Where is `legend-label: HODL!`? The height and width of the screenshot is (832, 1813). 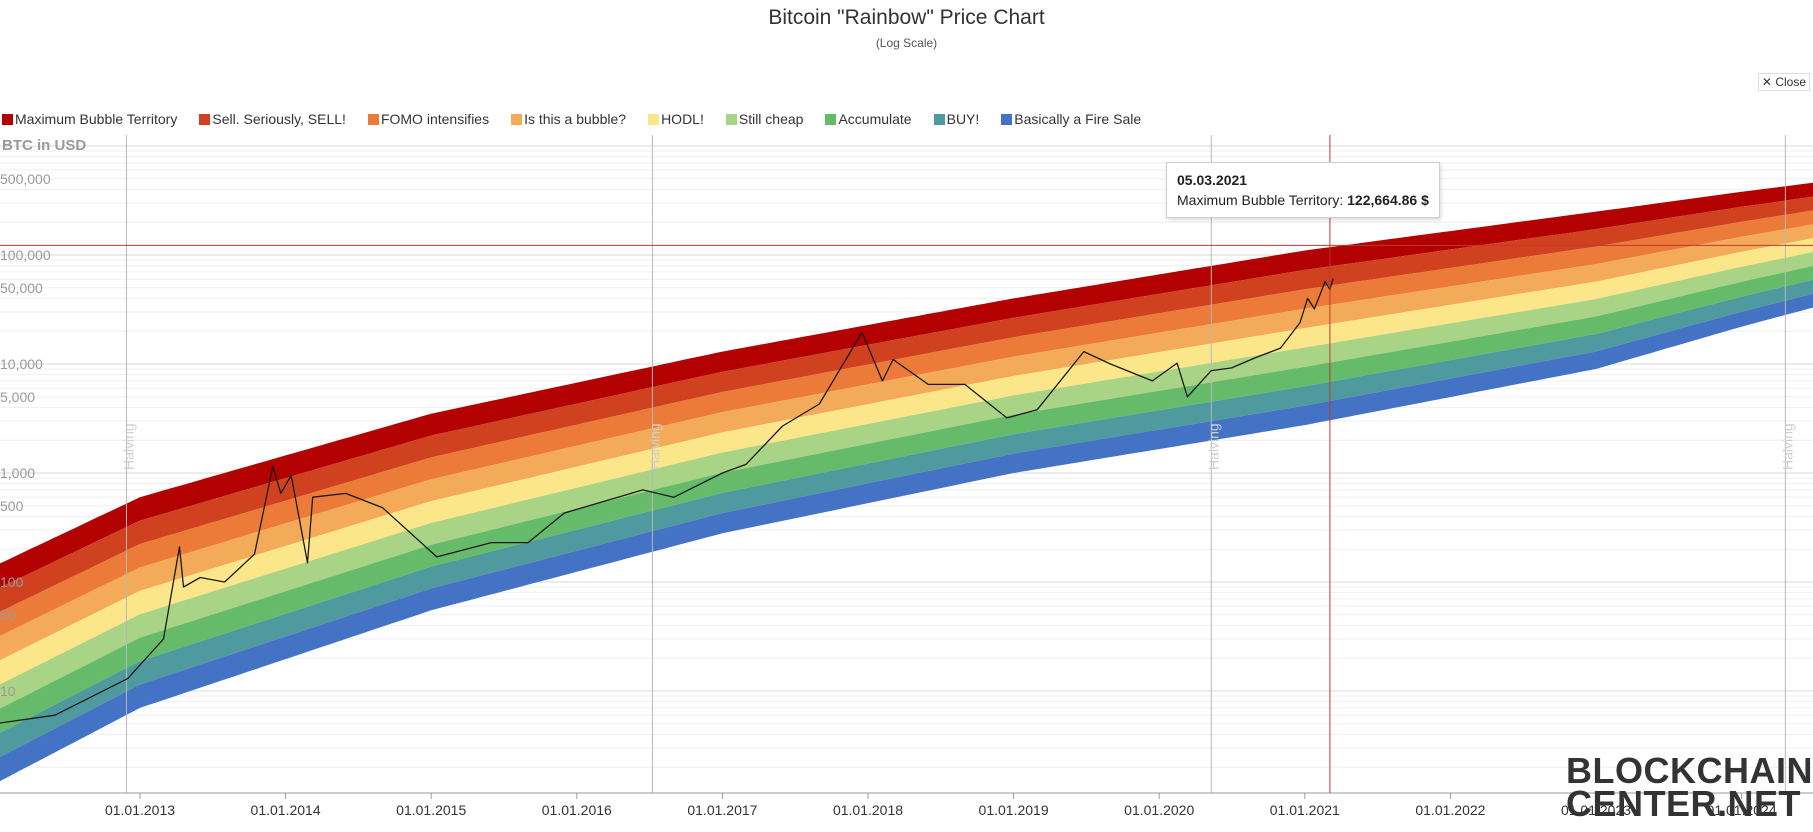
legend-label: HODL! is located at coordinates (682, 119).